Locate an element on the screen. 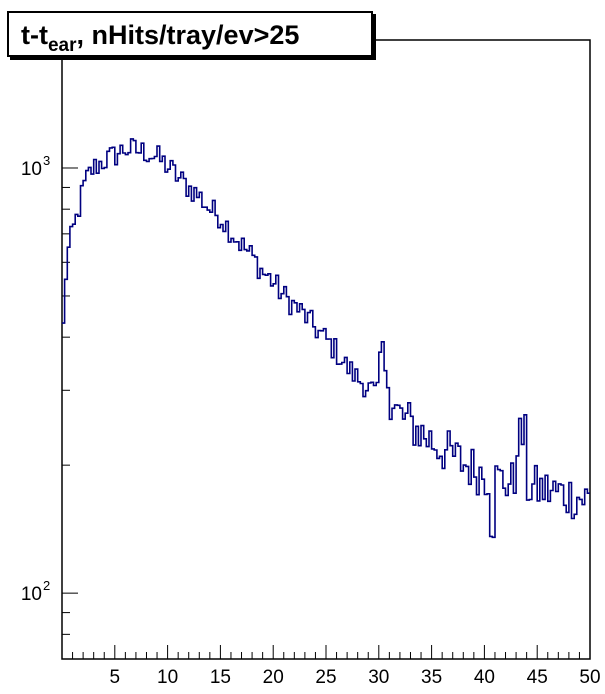  x-tick-label: 50 is located at coordinates (589, 677).